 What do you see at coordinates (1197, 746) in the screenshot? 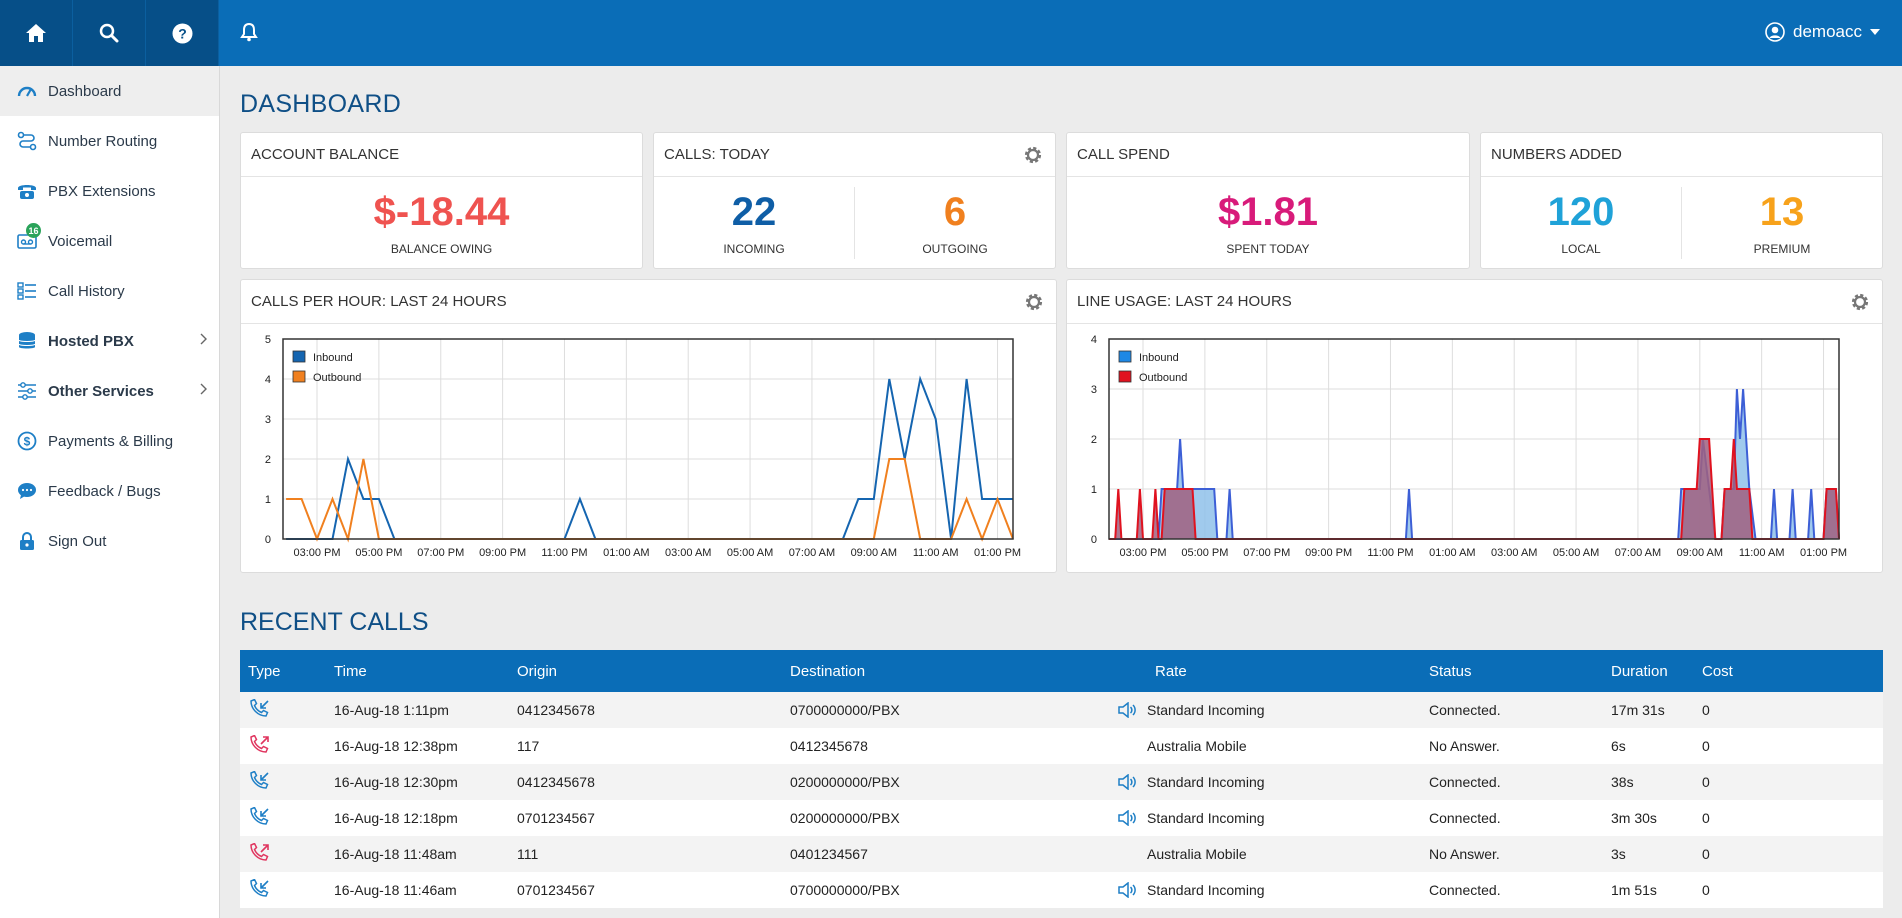
I see `call-rate: Australia Mobile` at bounding box center [1197, 746].